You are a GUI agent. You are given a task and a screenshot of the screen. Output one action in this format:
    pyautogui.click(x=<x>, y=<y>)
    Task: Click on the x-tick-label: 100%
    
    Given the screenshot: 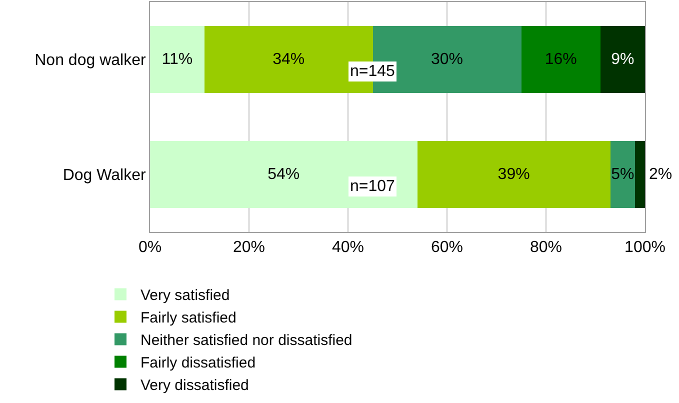 What is the action you would take?
    pyautogui.click(x=645, y=247)
    